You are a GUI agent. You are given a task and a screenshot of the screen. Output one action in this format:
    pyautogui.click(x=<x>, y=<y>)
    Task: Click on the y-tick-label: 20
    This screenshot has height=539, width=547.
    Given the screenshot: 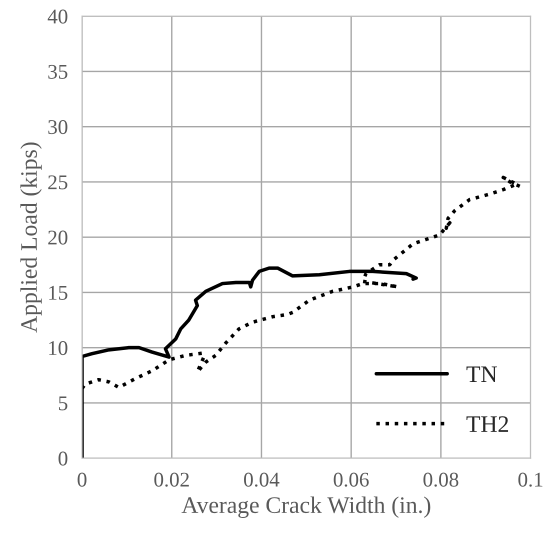 What is the action you would take?
    pyautogui.click(x=58, y=237)
    